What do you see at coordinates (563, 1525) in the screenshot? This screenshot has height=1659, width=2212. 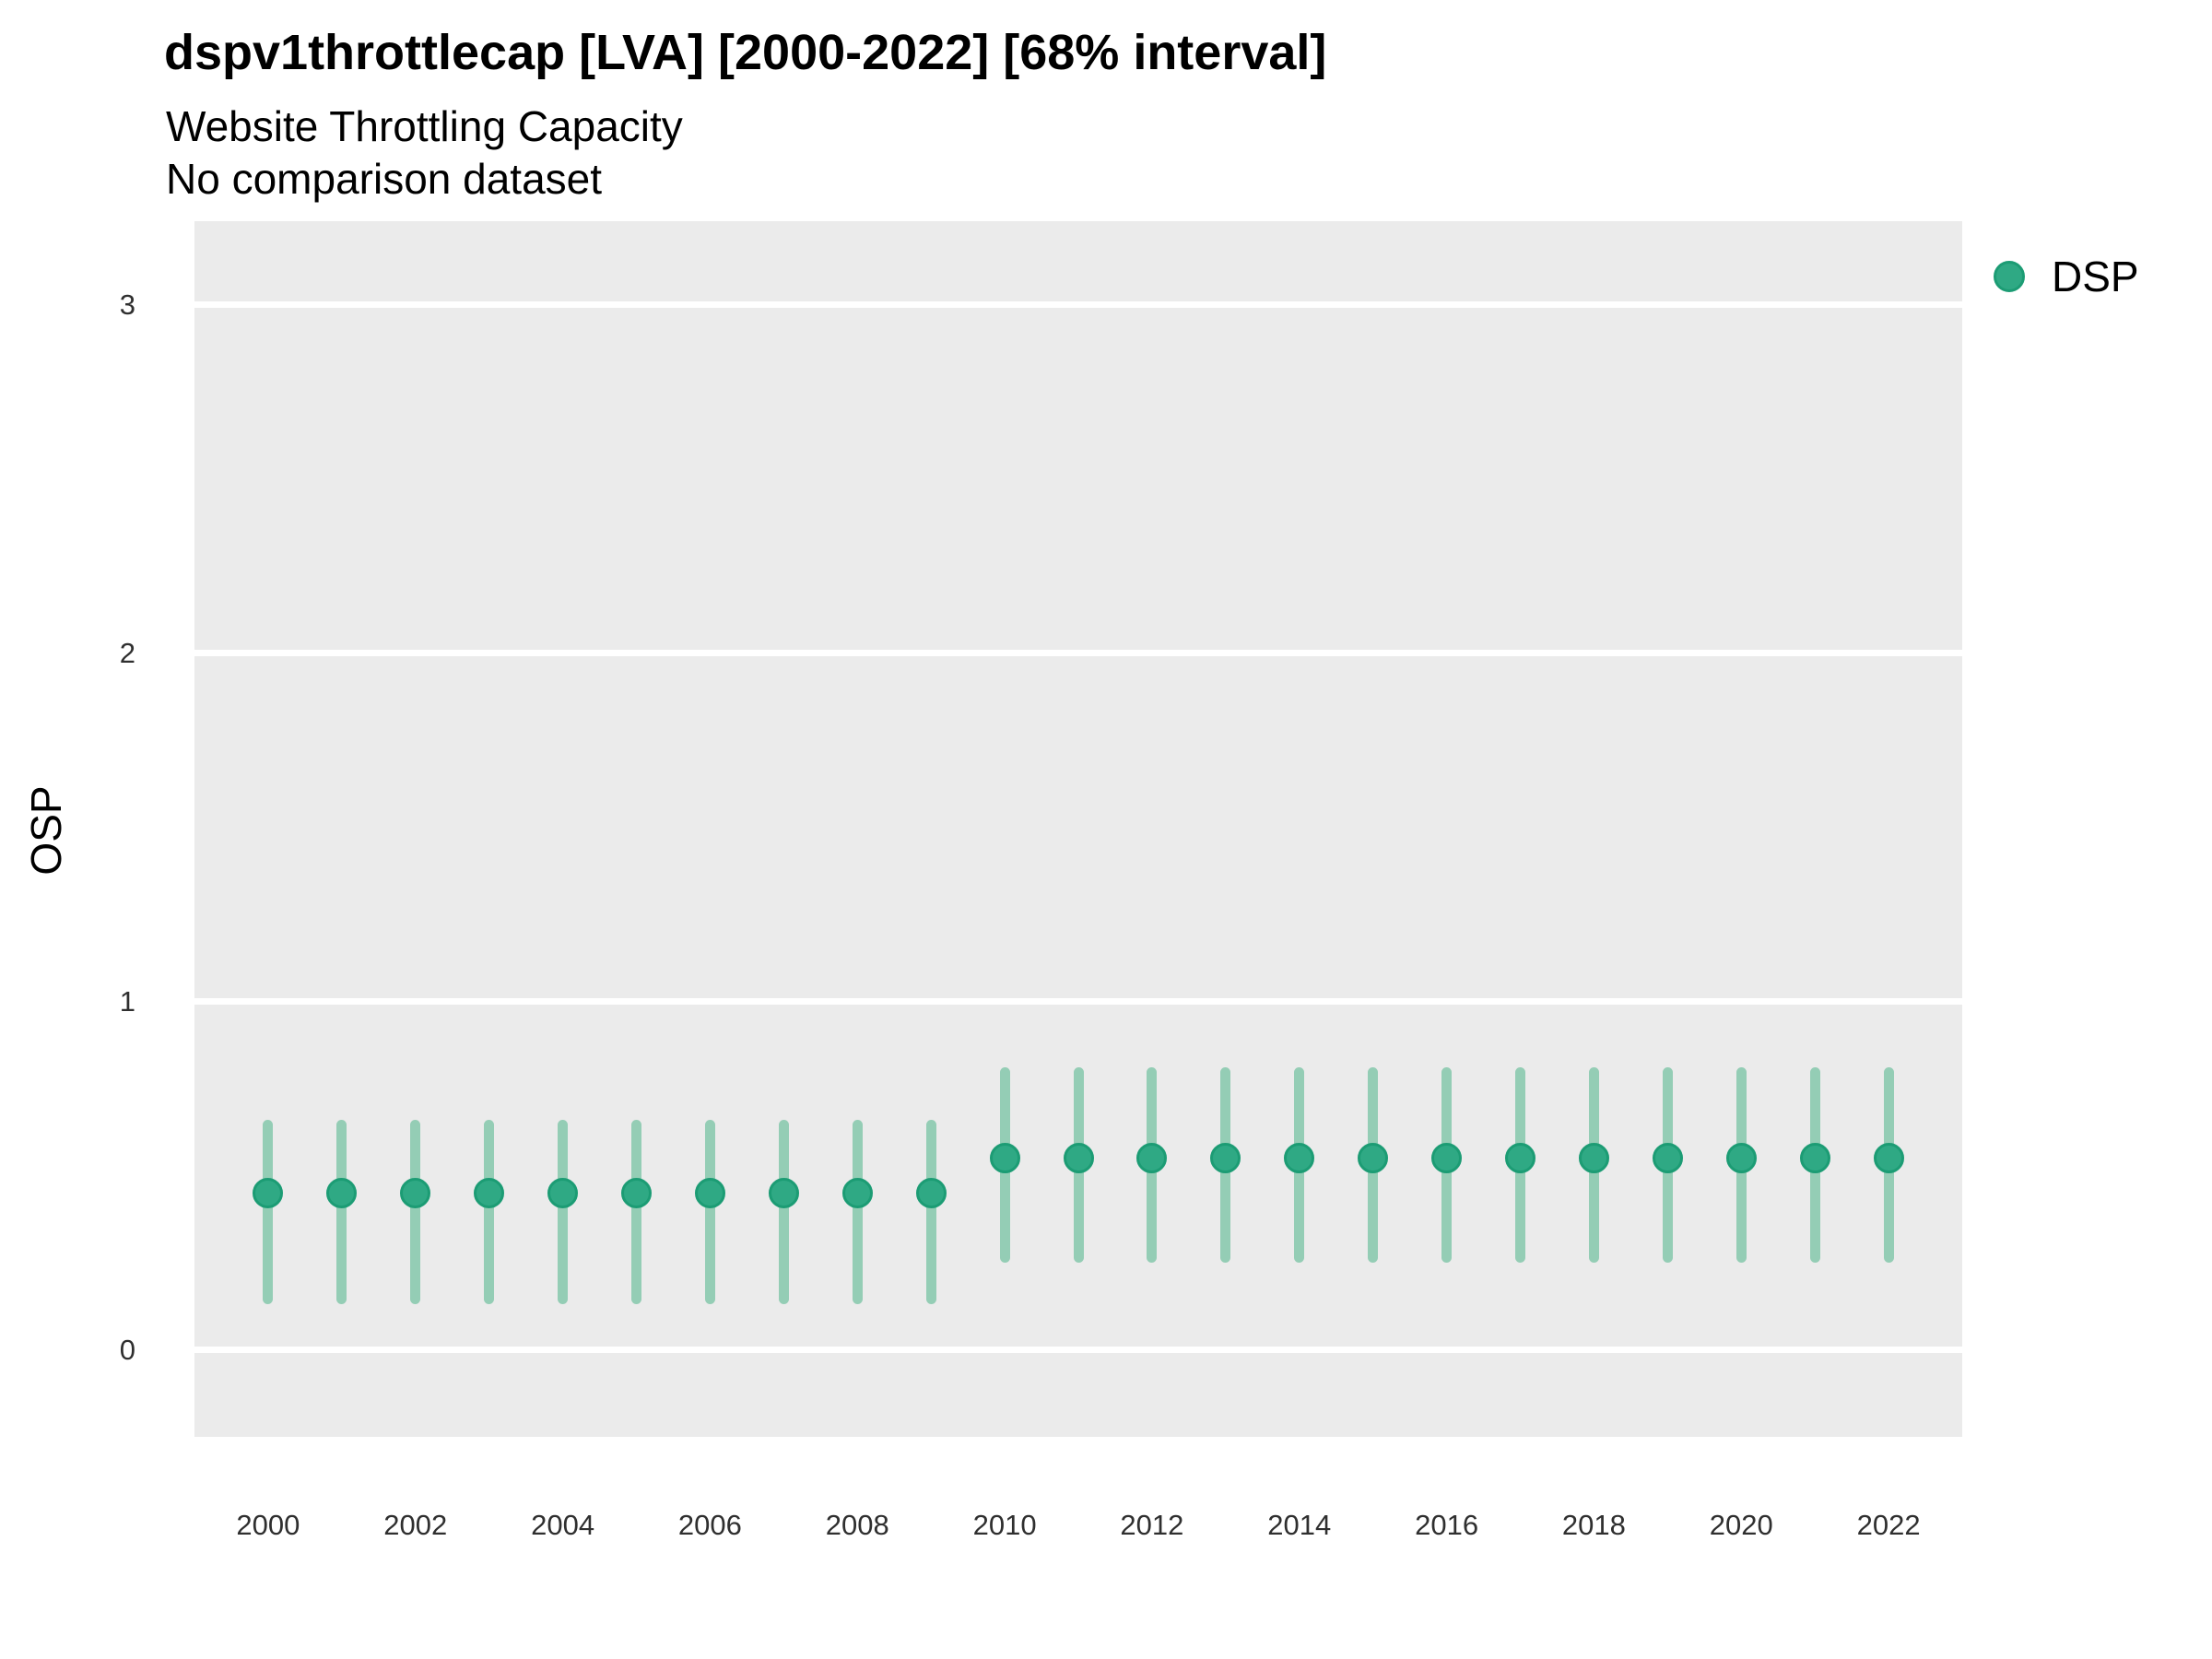 I see `x-tick-label: 2004` at bounding box center [563, 1525].